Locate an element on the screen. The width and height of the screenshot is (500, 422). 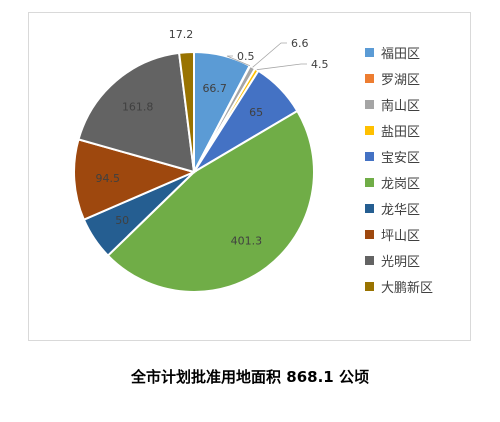
legend-item-5: 龙岗区 is located at coordinates (415, 182).